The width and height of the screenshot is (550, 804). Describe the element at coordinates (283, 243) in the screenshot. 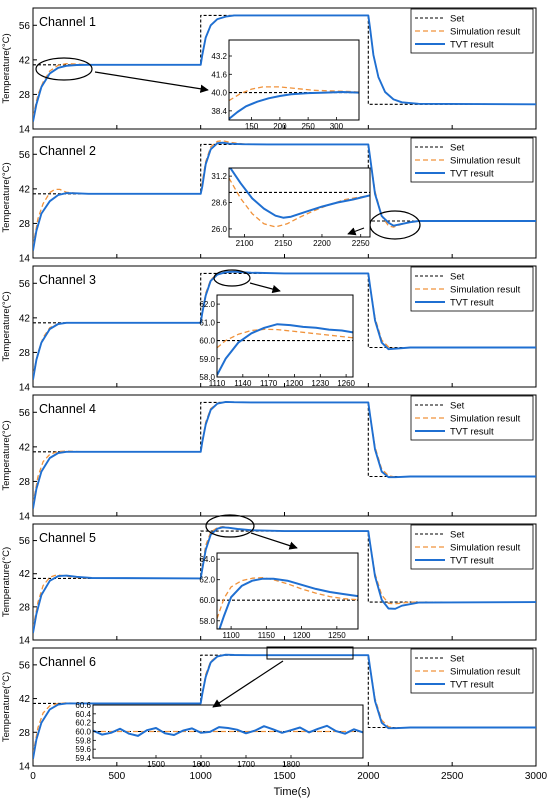

I see `inset-x-tick-label: 2150` at that location.